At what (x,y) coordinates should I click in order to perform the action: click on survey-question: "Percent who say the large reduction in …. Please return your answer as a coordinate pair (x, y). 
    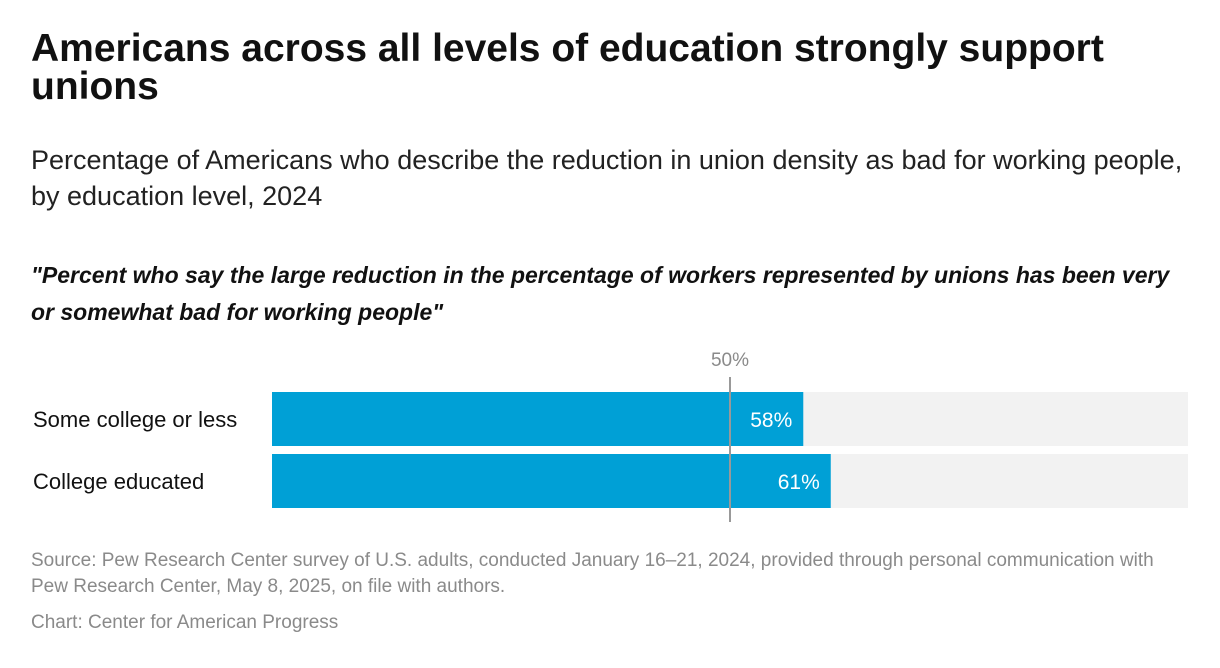
    Looking at the image, I should click on (600, 293).